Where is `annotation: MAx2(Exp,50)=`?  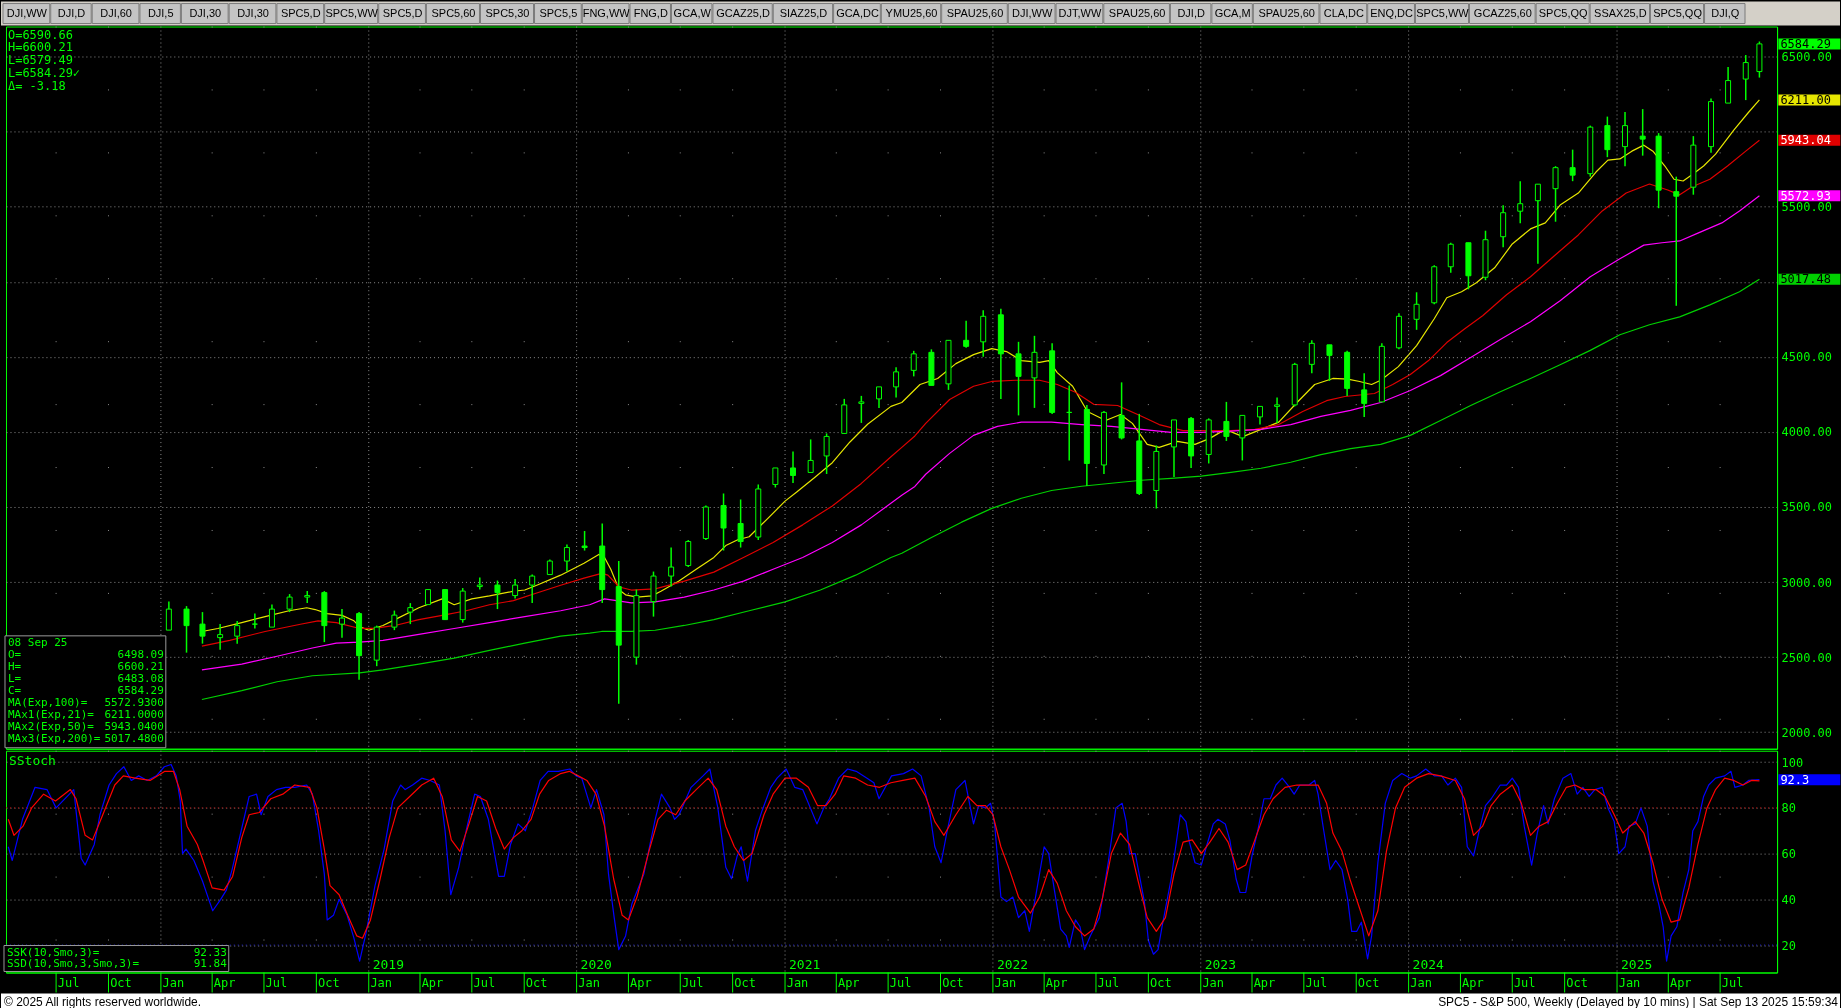
annotation: MAx2(Exp,50)= is located at coordinates (51, 726).